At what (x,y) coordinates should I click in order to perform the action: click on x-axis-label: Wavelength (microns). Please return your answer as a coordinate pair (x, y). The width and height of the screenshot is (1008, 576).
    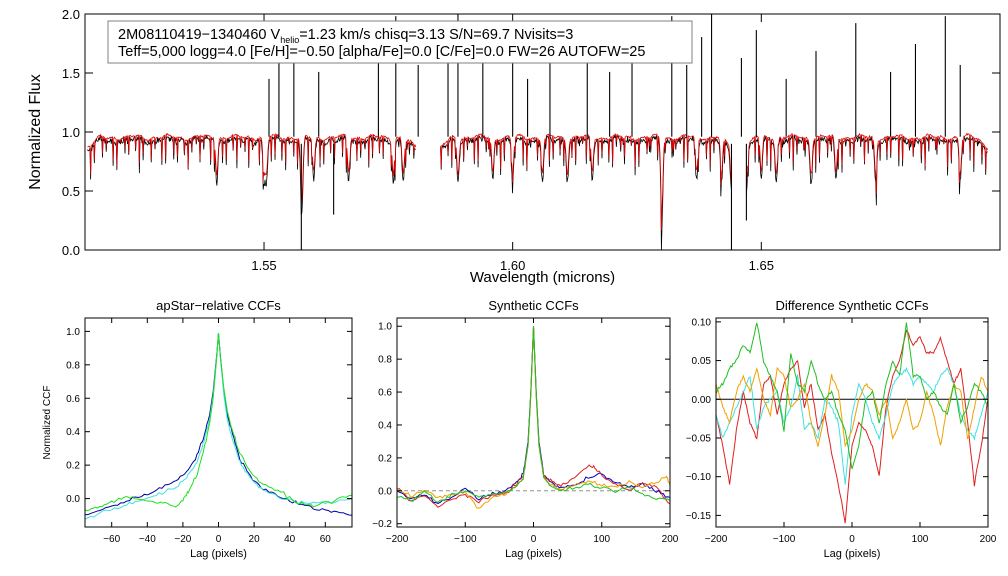
    Looking at the image, I should click on (542, 277).